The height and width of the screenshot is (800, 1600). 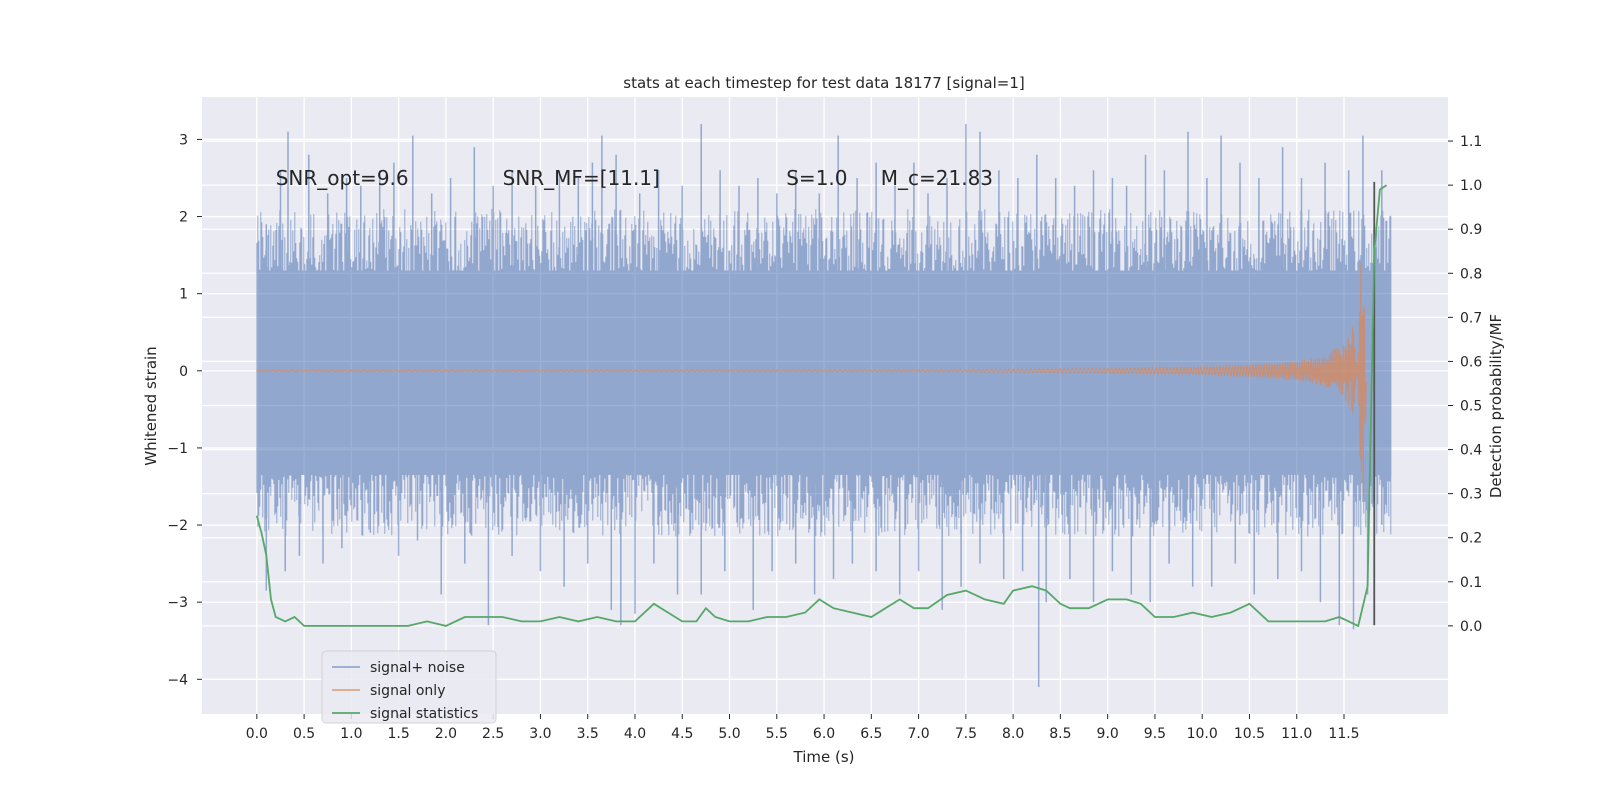 What do you see at coordinates (1471, 495) in the screenshot?
I see `y-right-tick-label: 0.3` at bounding box center [1471, 495].